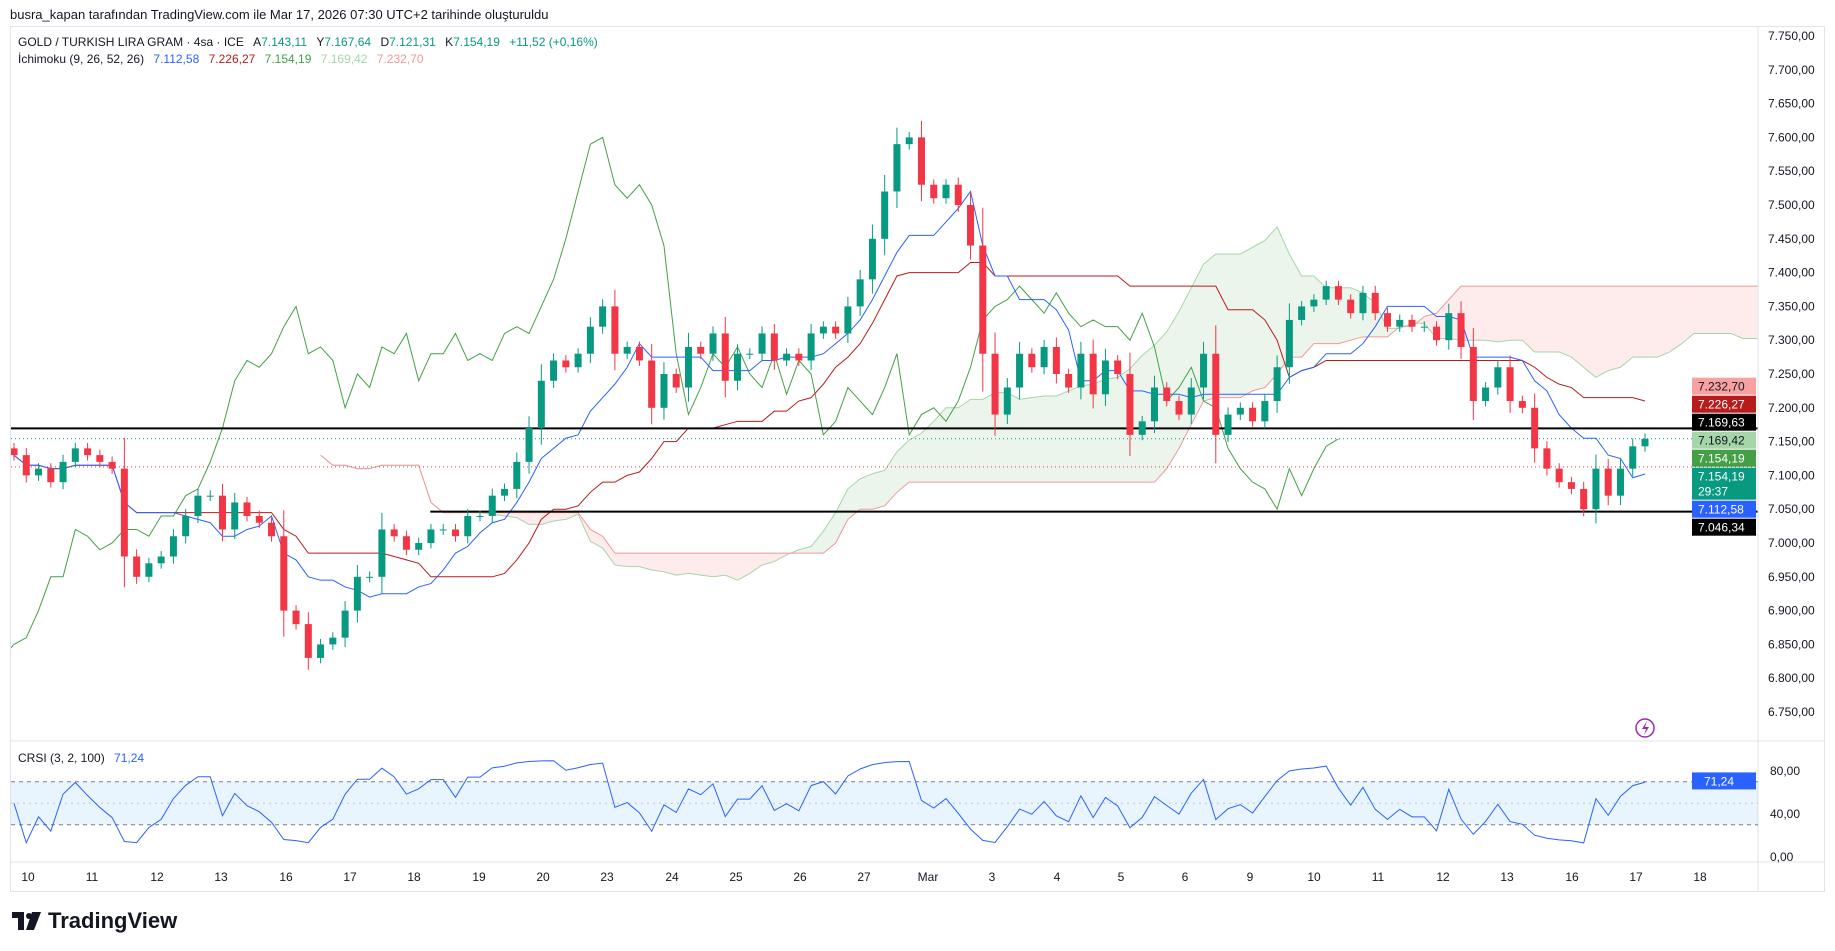 The image size is (1835, 951). I want to click on price-axis-label: 7.750,00, so click(1791, 36).